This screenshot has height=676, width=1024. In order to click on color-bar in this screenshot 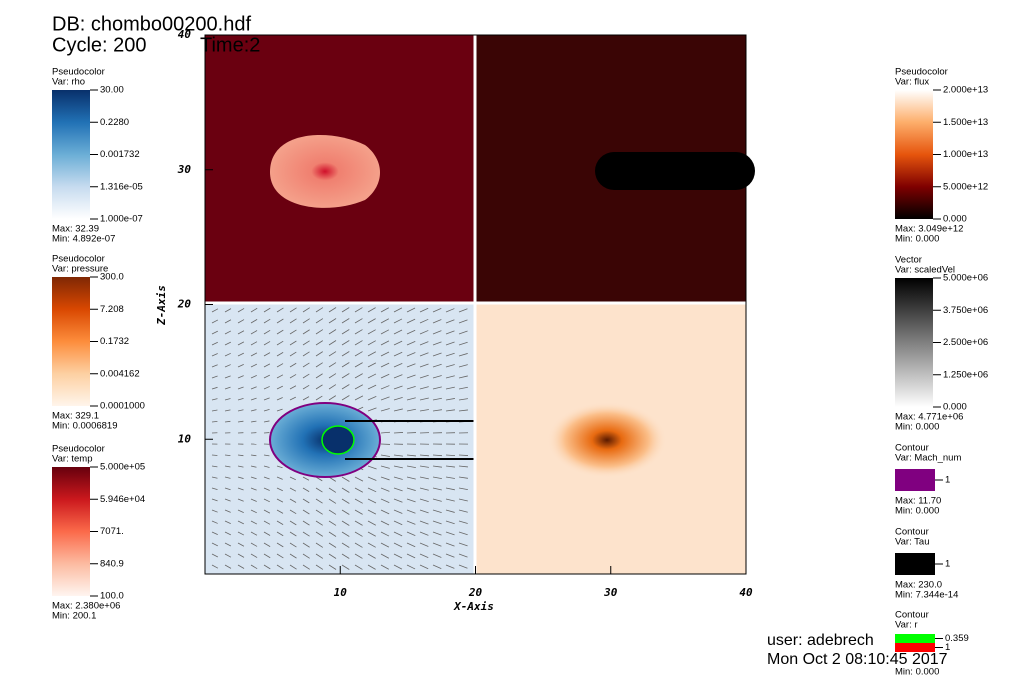, I will do `click(914, 342)`.